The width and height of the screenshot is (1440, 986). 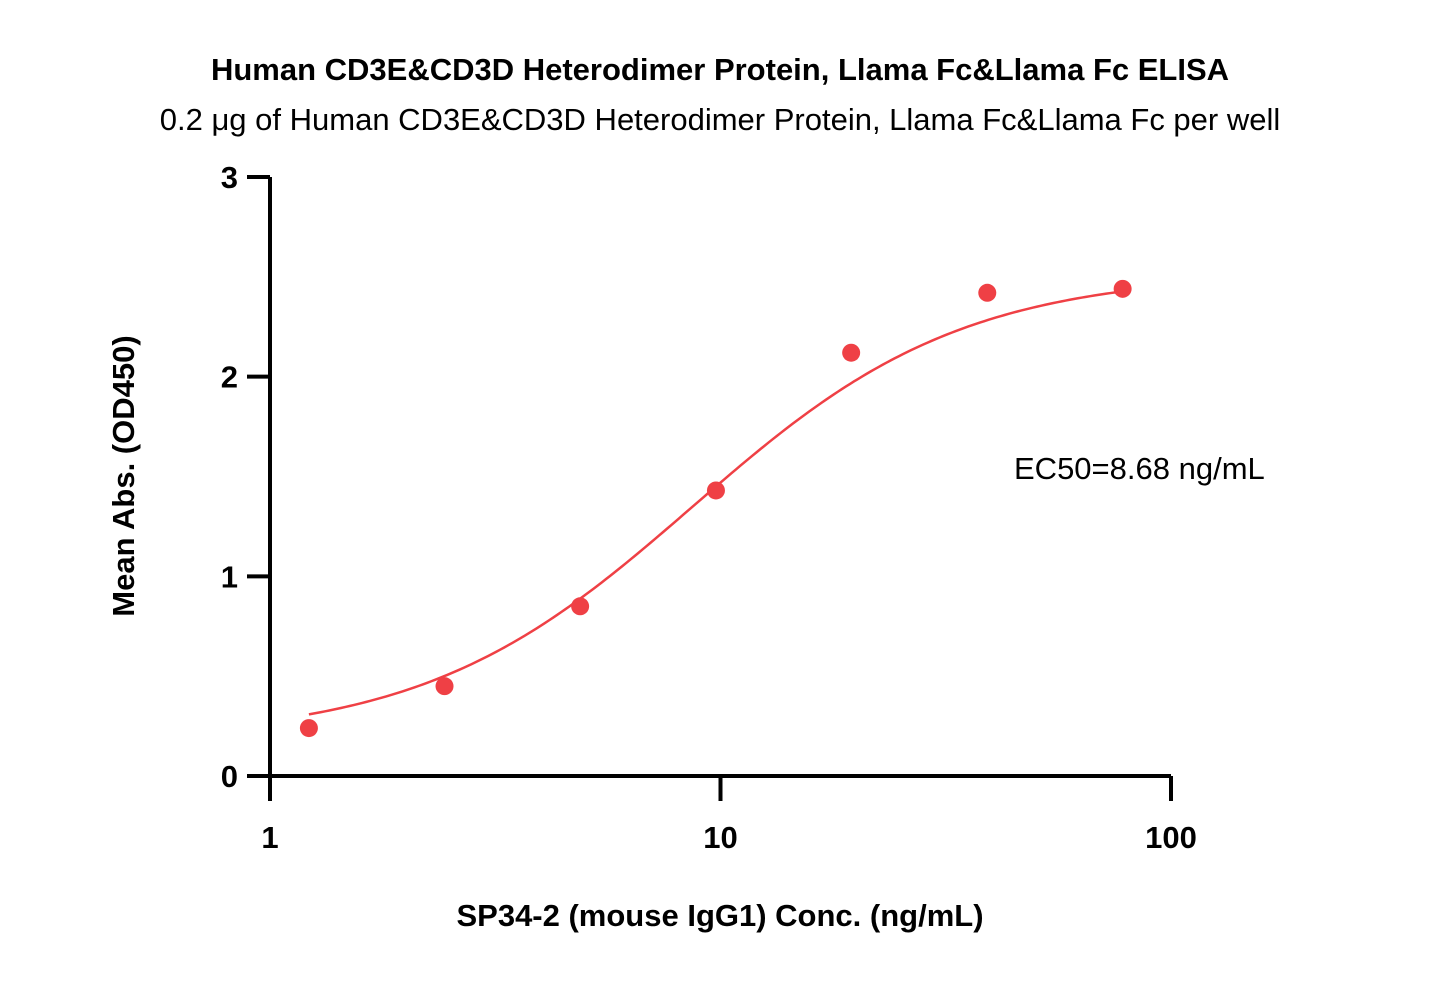 I want to click on y-tick-label: 0, so click(x=229, y=776).